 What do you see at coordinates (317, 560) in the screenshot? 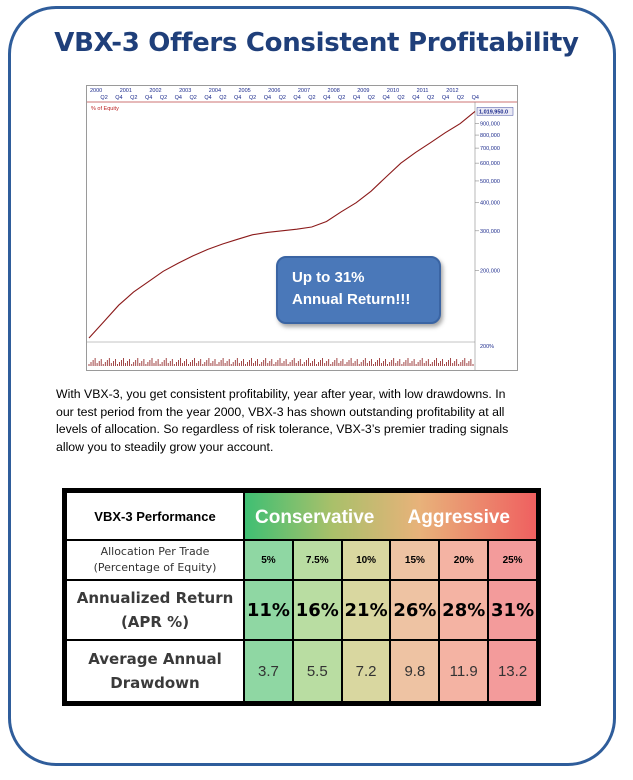
I see `allocation-cell: 7.5%` at bounding box center [317, 560].